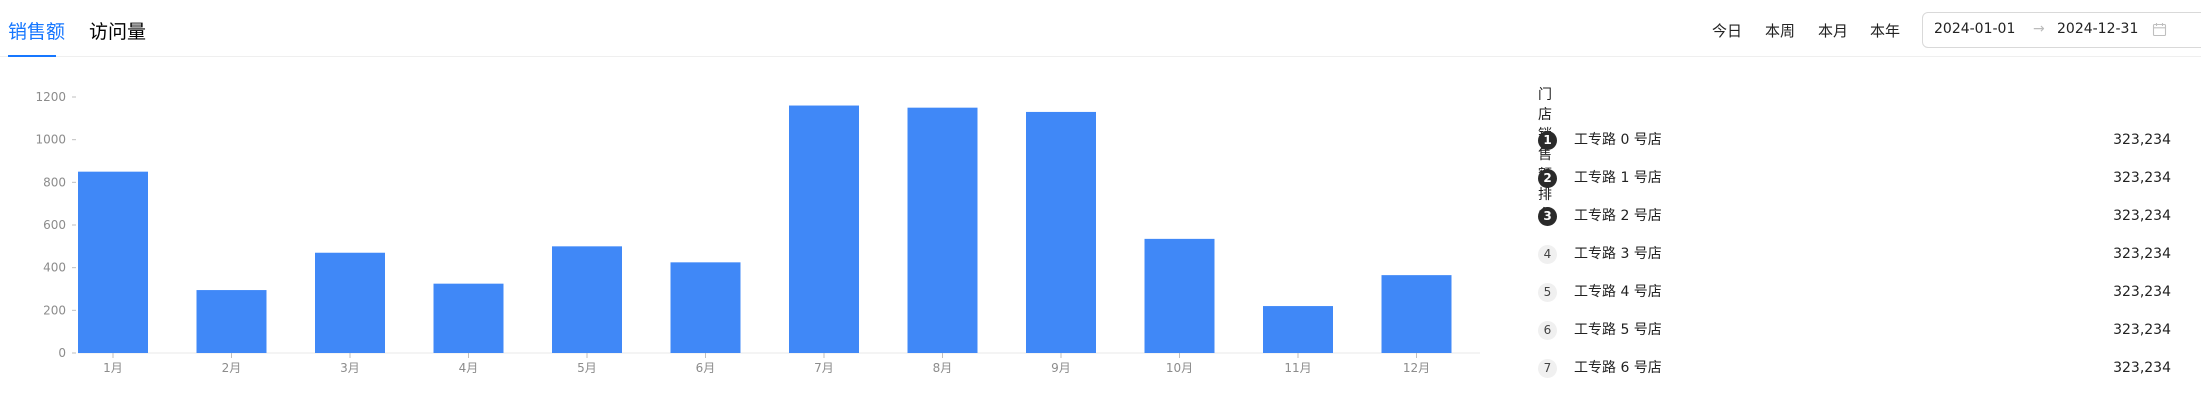 The width and height of the screenshot is (2201, 414). Describe the element at coordinates (1100, 264) in the screenshot. I see `ranking-item: 4 工专路 3 号店 323,234` at that location.